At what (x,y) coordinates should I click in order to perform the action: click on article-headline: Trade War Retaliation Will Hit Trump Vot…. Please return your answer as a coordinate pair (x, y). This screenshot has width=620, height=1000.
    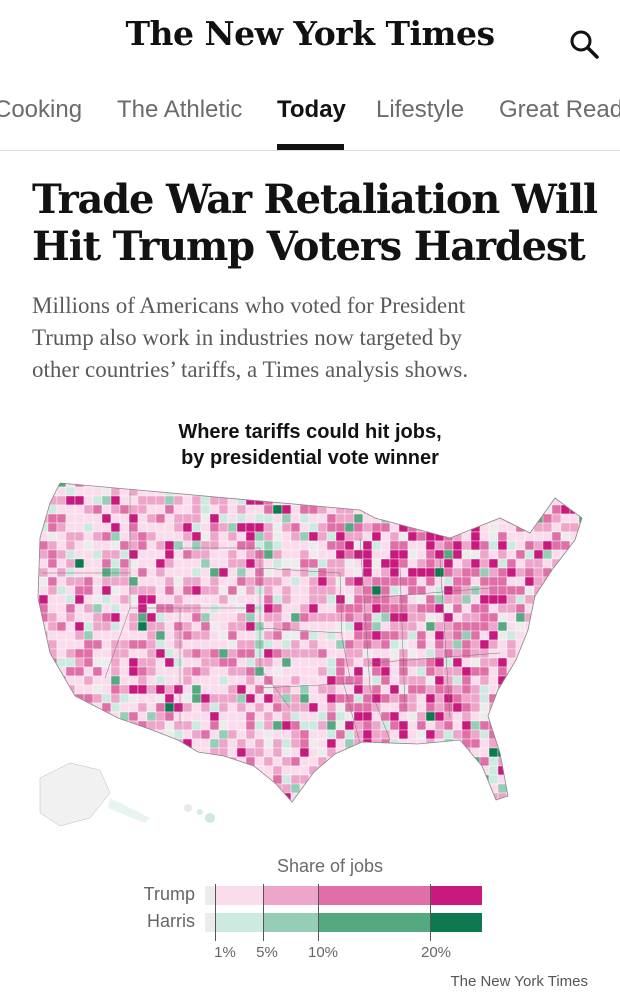
    Looking at the image, I should click on (317, 223).